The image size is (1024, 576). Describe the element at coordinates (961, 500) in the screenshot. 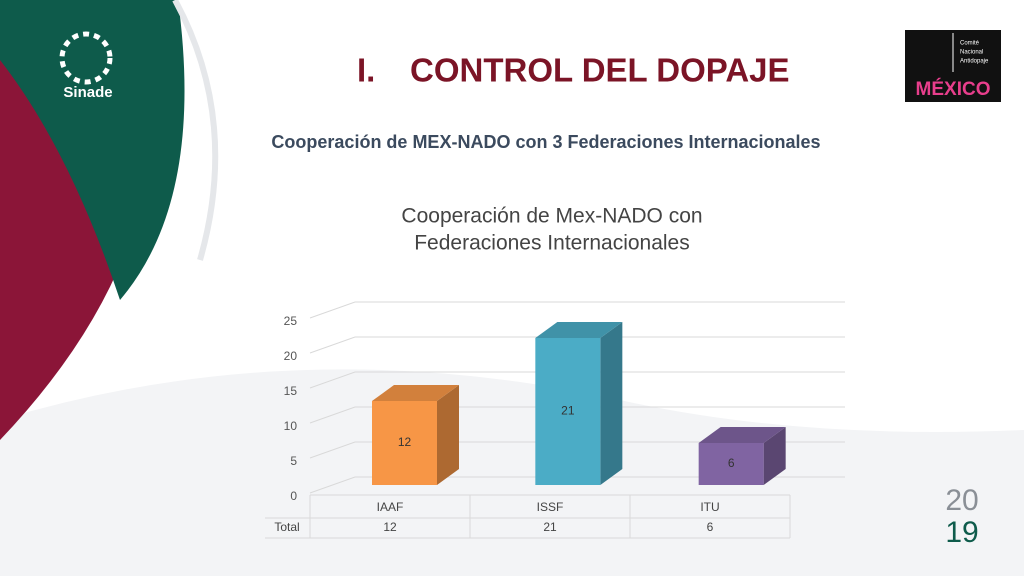

I see `year-top: 20` at that location.